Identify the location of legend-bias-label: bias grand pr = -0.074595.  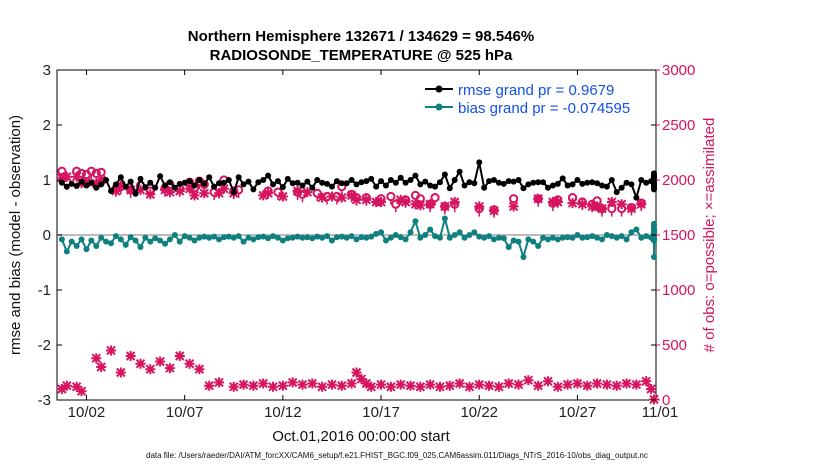
(544, 108).